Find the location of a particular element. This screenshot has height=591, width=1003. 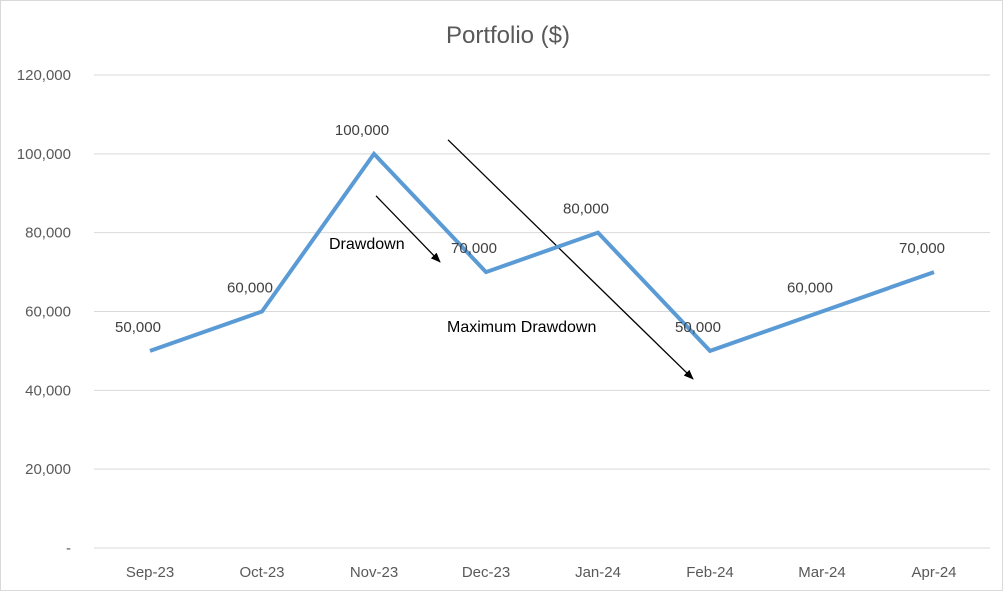

y-tick-label: 100,000 is located at coordinates (44, 154).